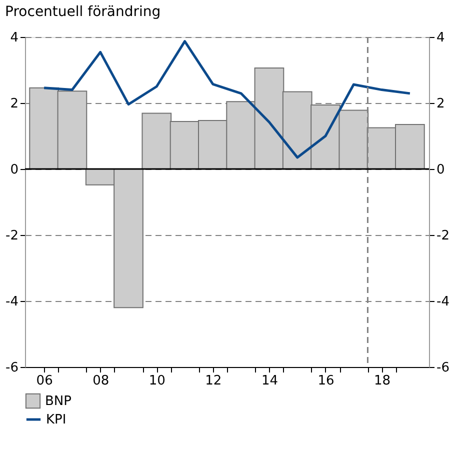 This screenshot has height=455, width=474. What do you see at coordinates (157, 381) in the screenshot?
I see `x-tick-label: 10` at bounding box center [157, 381].